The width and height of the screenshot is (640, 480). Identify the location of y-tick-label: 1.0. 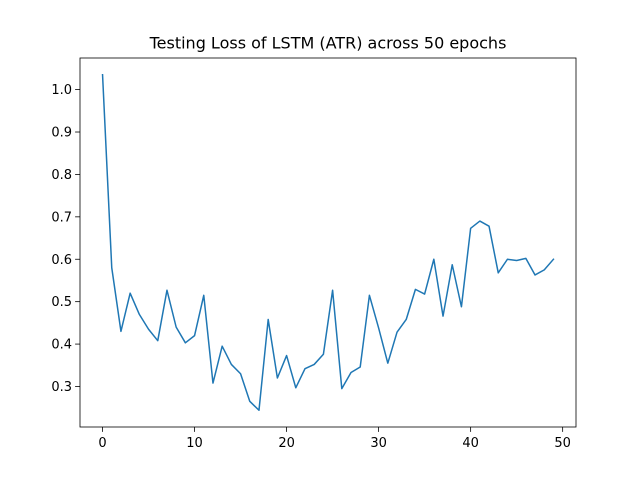
(61, 90).